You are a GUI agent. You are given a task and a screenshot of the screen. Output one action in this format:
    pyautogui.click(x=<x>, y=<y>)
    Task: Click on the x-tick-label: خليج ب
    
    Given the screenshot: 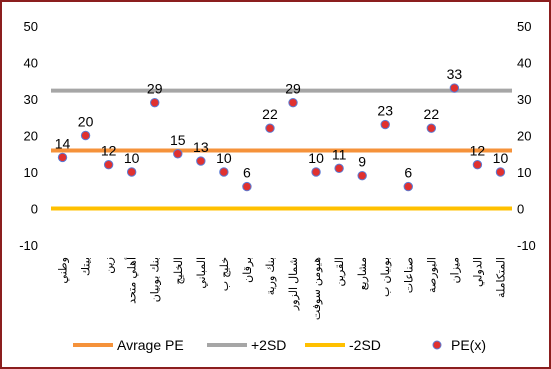 What is the action you would take?
    pyautogui.click(x=225, y=274)
    